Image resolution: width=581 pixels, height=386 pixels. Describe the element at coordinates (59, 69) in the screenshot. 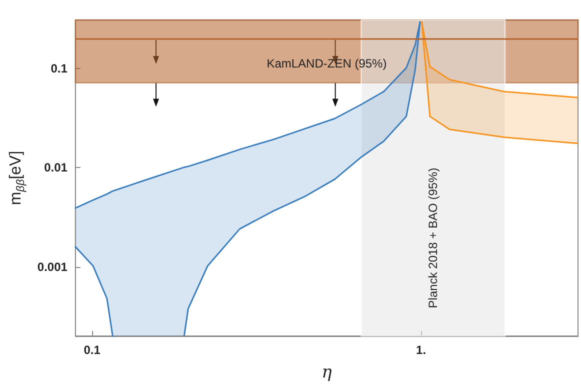

I see `y-tick-label: 0.1` at that location.